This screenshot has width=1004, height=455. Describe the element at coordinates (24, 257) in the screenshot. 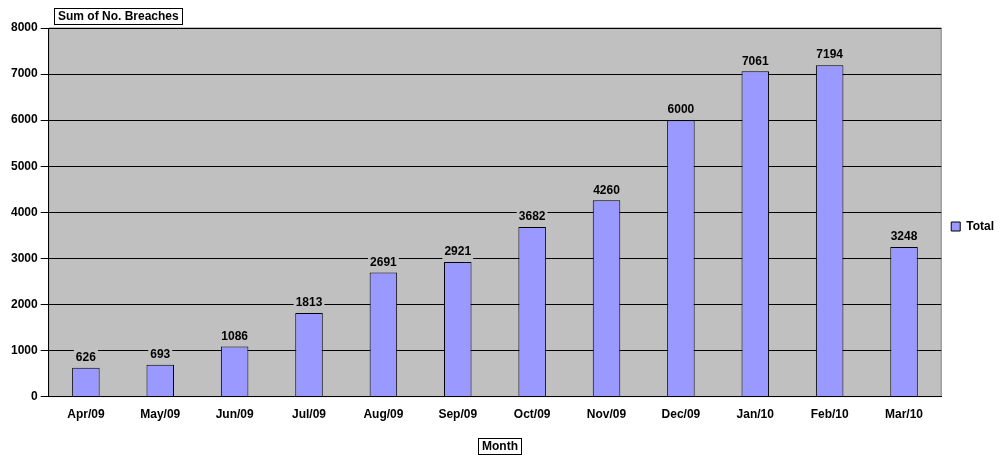

I see `y-tick-label: 3000` at that location.